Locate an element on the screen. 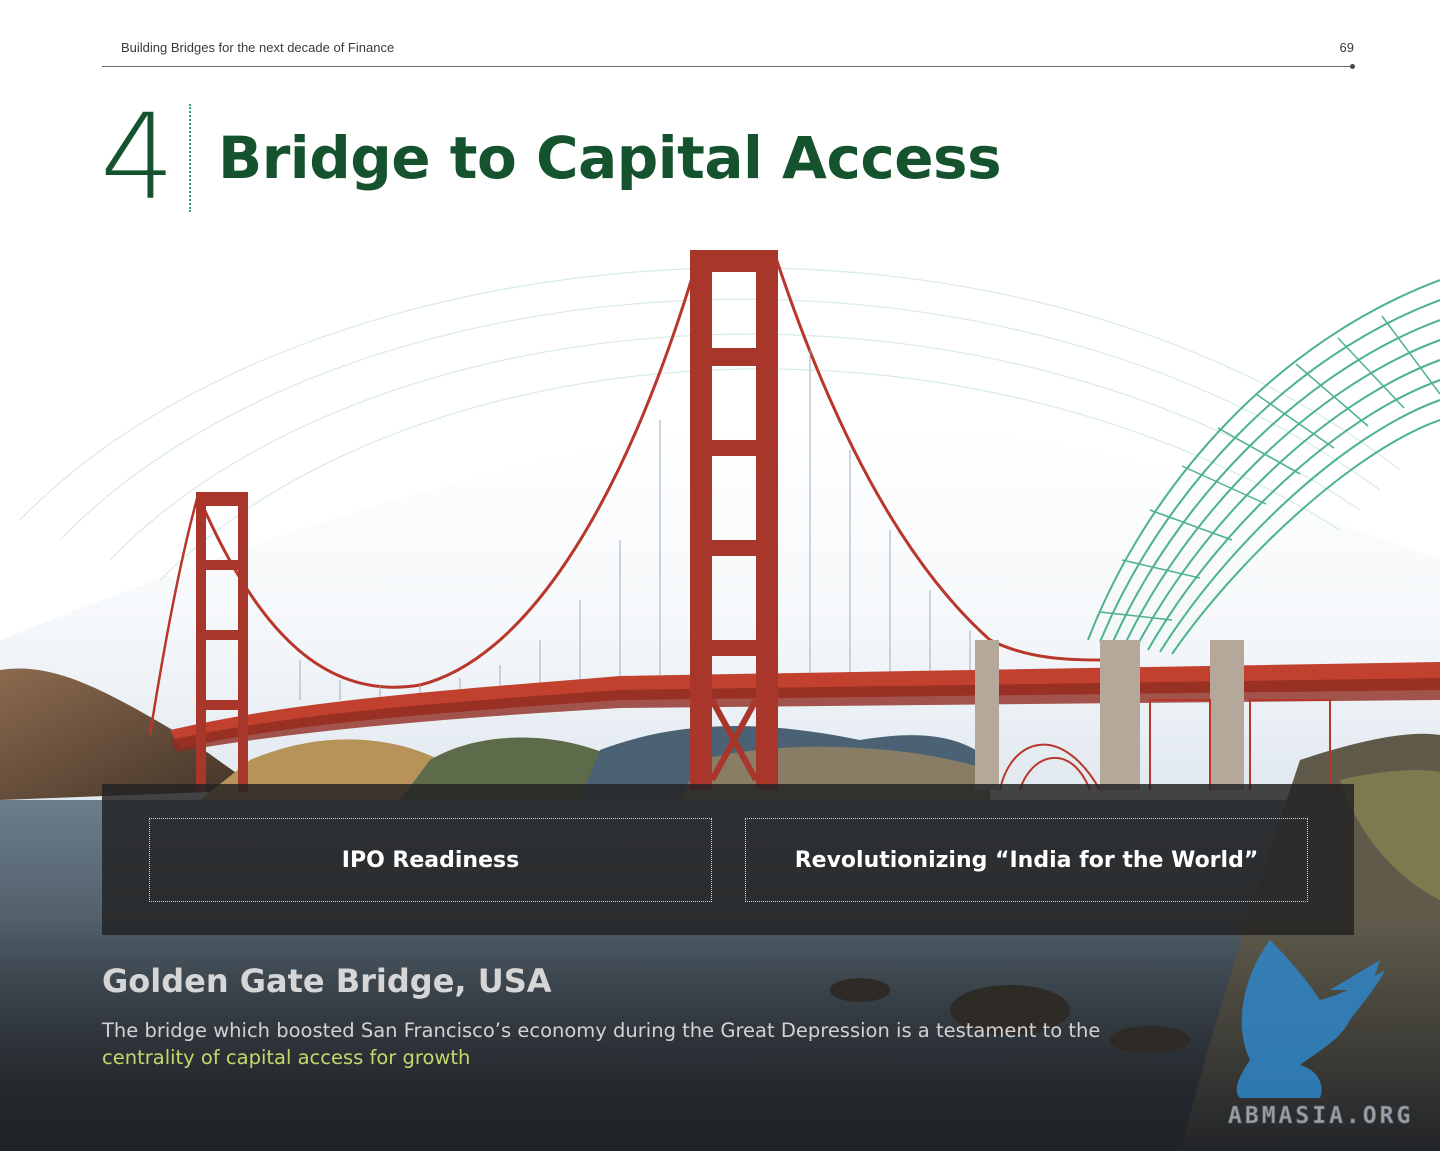 The image size is (1440, 1151). chapter-separator is located at coordinates (190, 158).